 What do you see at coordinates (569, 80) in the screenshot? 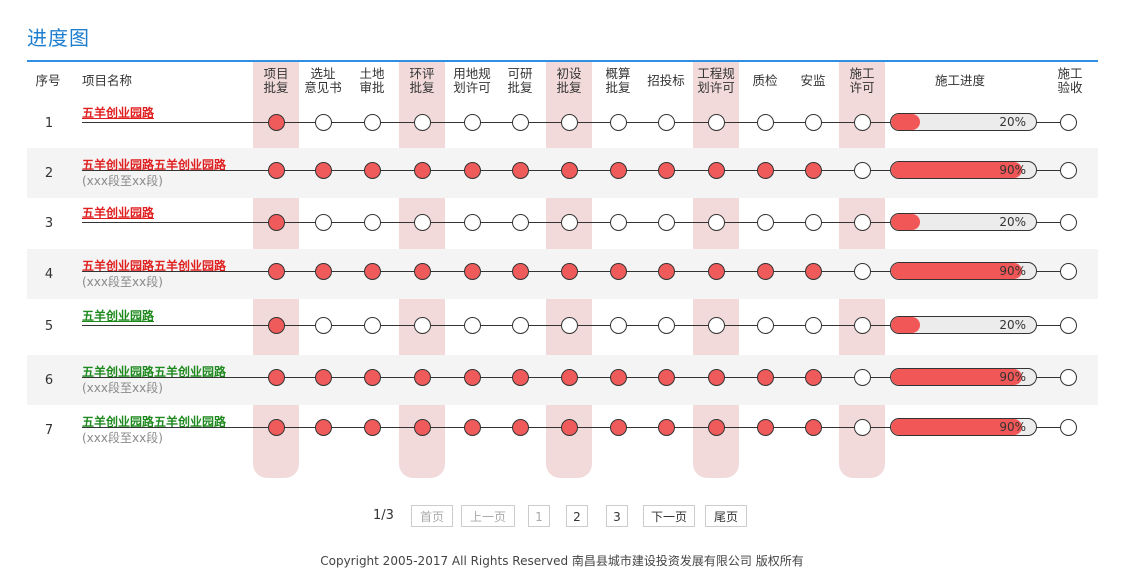
I see `column-header: 初设 批复` at bounding box center [569, 80].